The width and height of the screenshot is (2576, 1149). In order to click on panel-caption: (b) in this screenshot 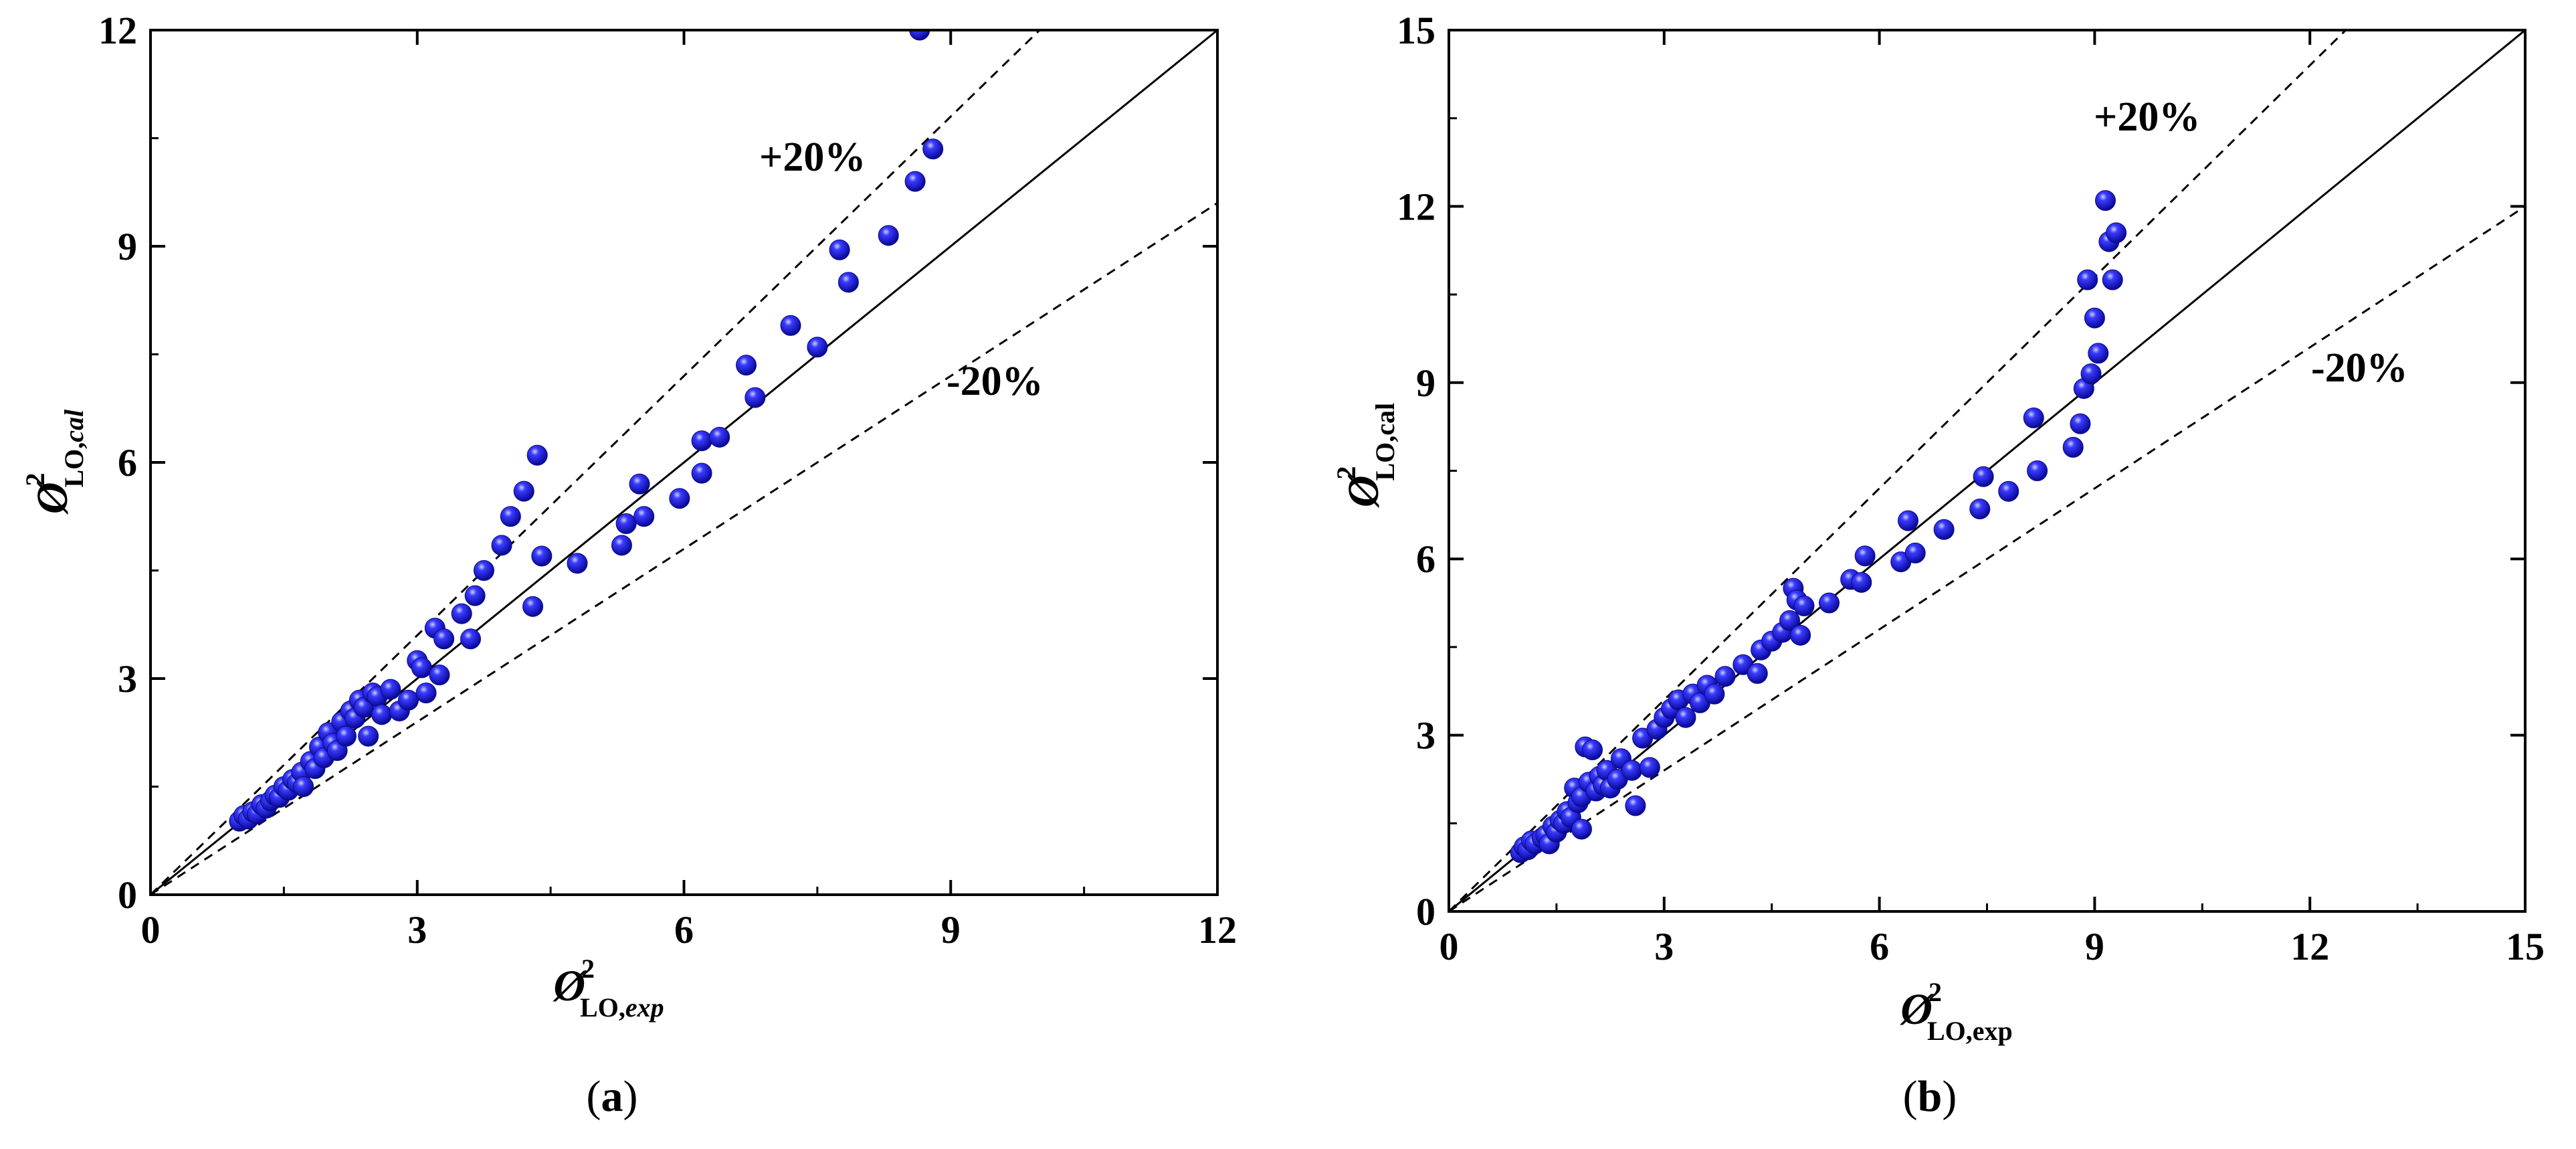, I will do `click(1930, 1096)`.